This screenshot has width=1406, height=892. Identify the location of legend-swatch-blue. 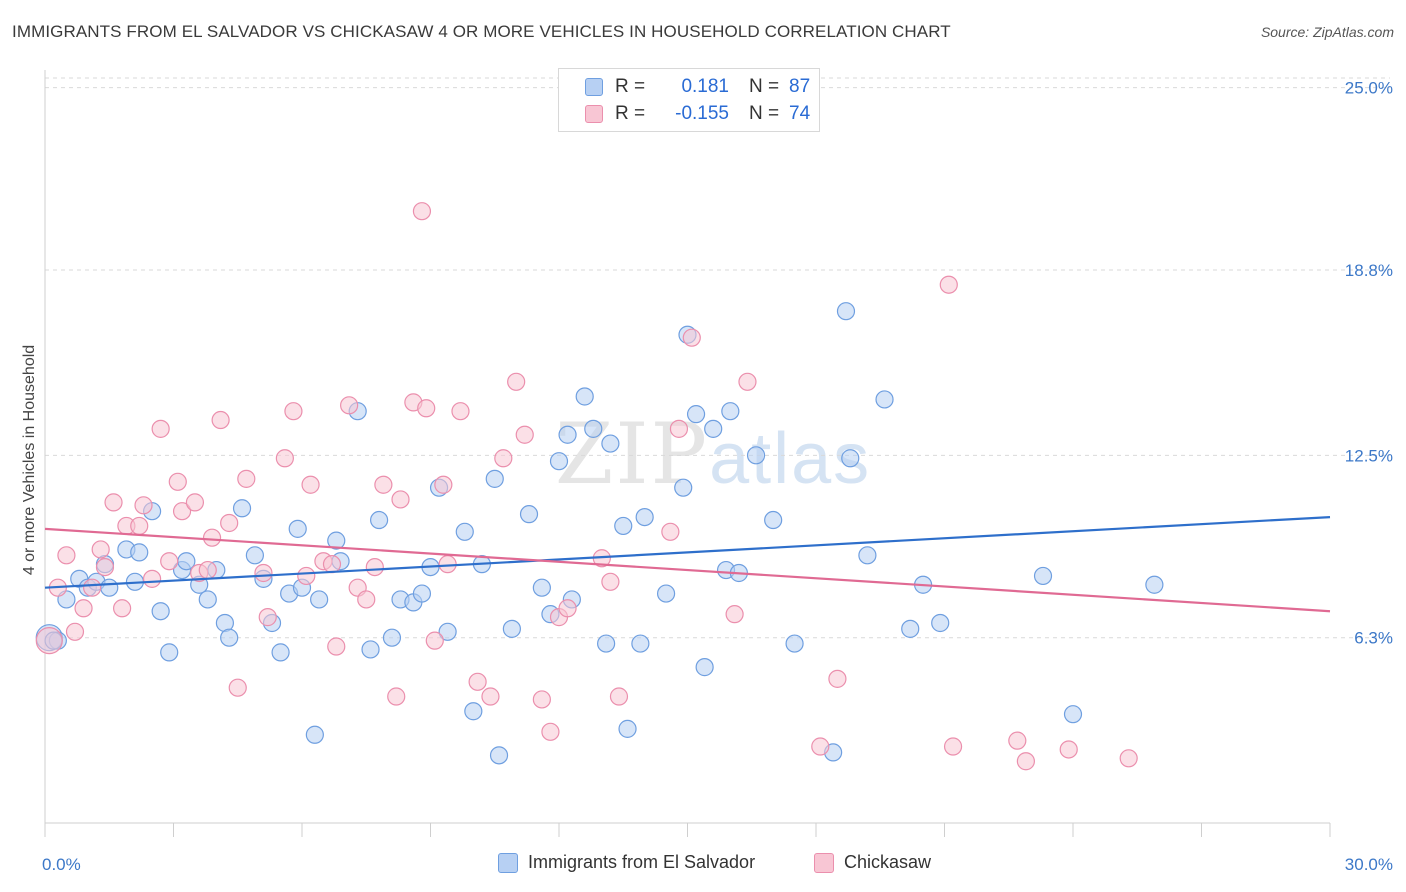
(508, 862).